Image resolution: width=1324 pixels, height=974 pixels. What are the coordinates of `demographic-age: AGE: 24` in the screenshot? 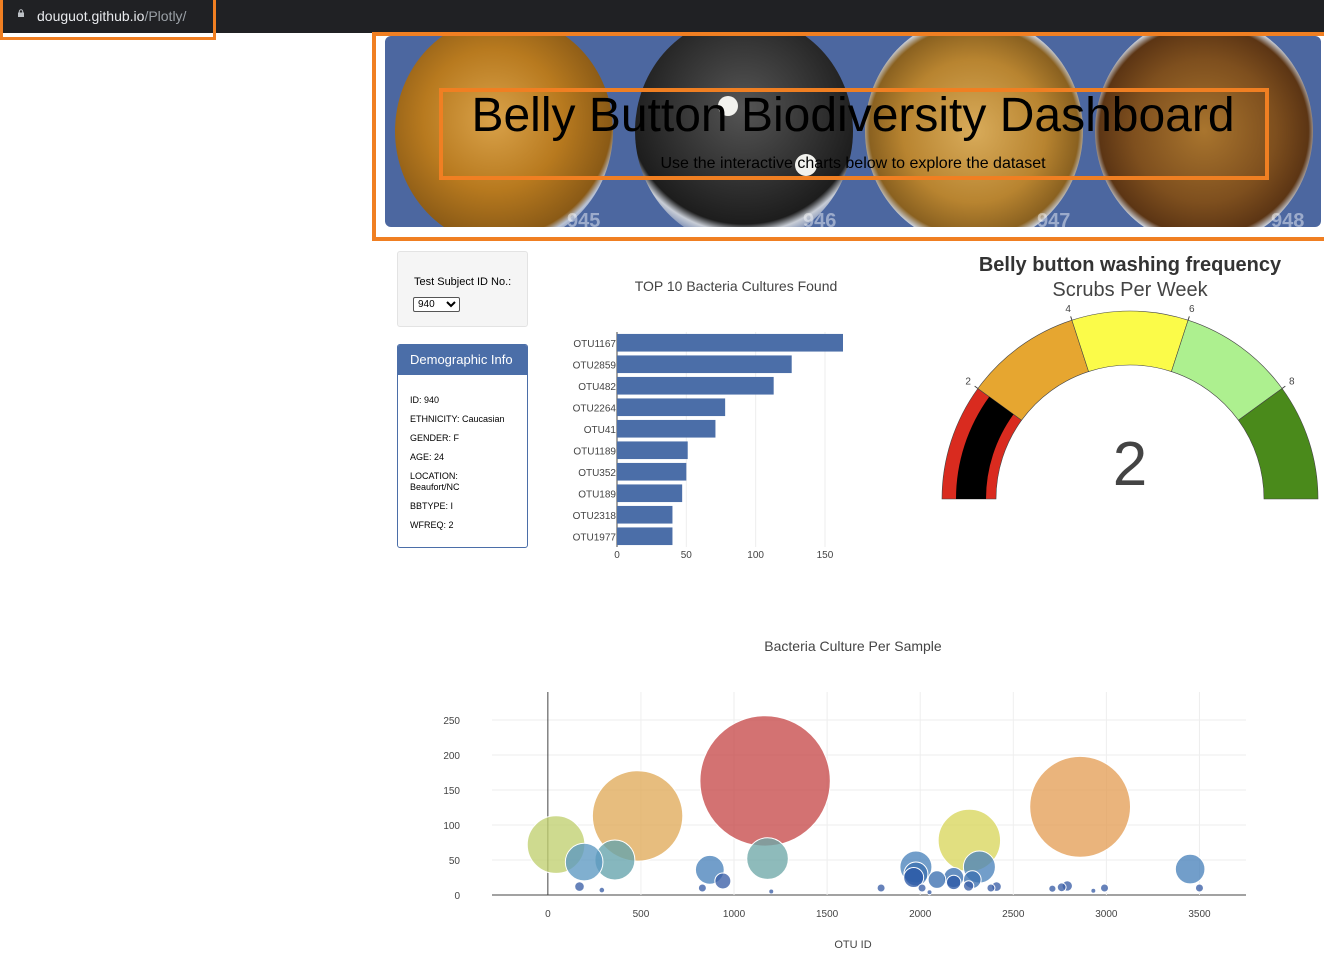 It's located at (427, 457).